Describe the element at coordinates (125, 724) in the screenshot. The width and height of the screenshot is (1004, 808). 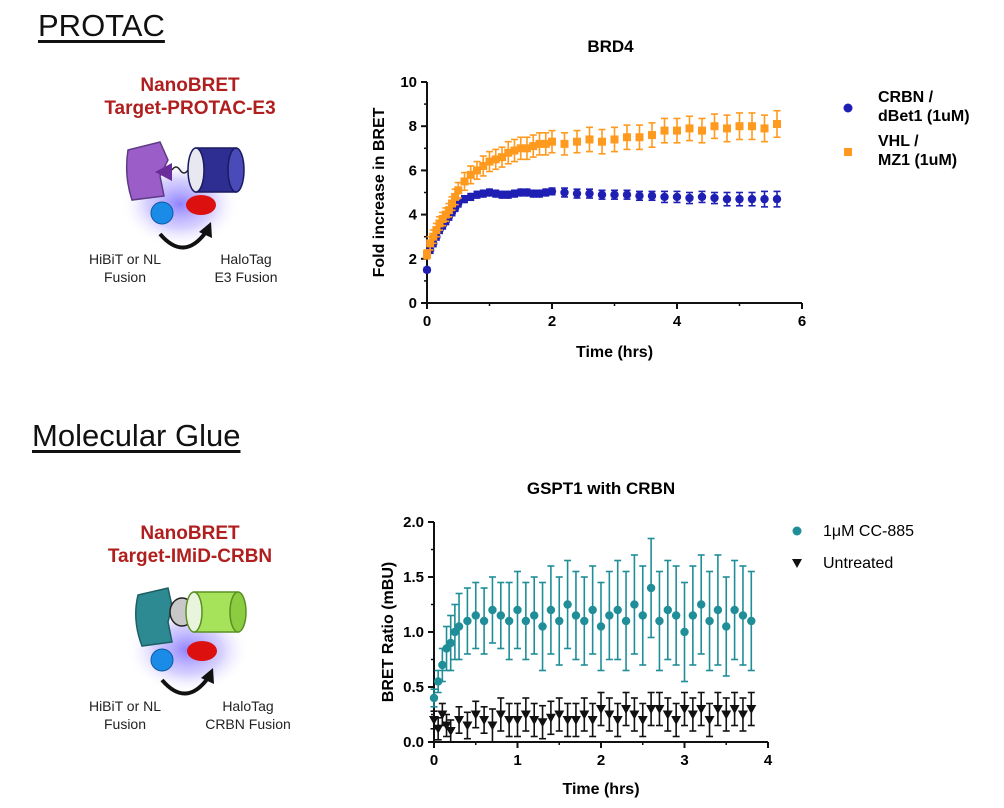
I see `glue-left-caption-line2: Fusion` at that location.